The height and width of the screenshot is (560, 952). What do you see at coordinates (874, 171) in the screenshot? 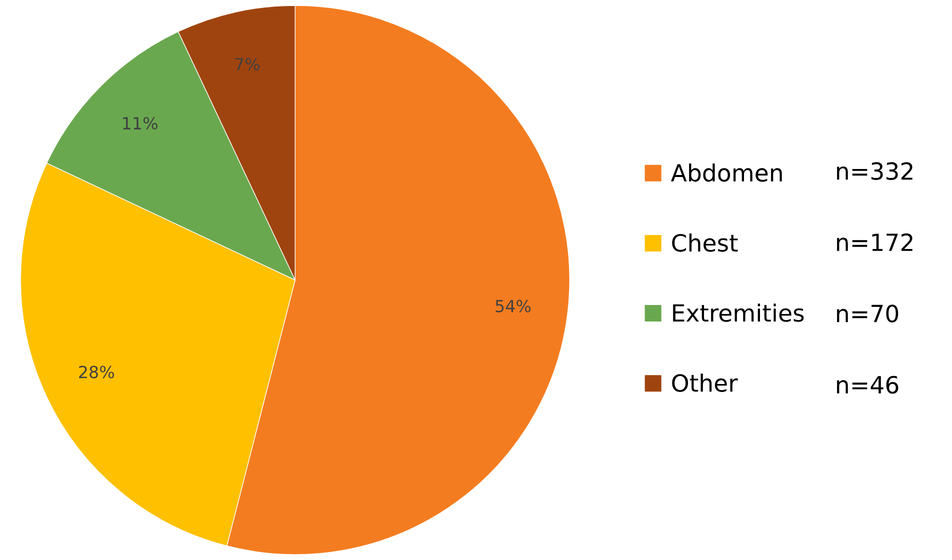
I see `text: n=332` at bounding box center [874, 171].